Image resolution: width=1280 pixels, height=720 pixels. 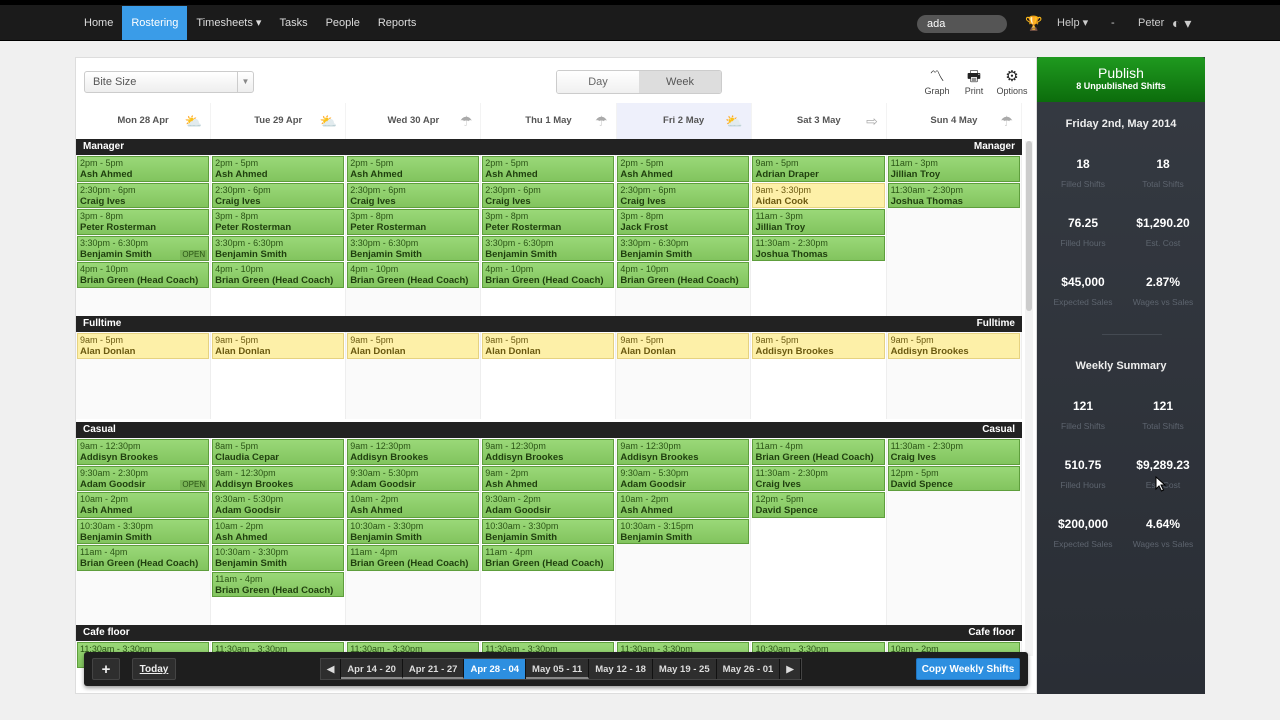 What do you see at coordinates (962, 24) in the screenshot?
I see `search-input` at bounding box center [962, 24].